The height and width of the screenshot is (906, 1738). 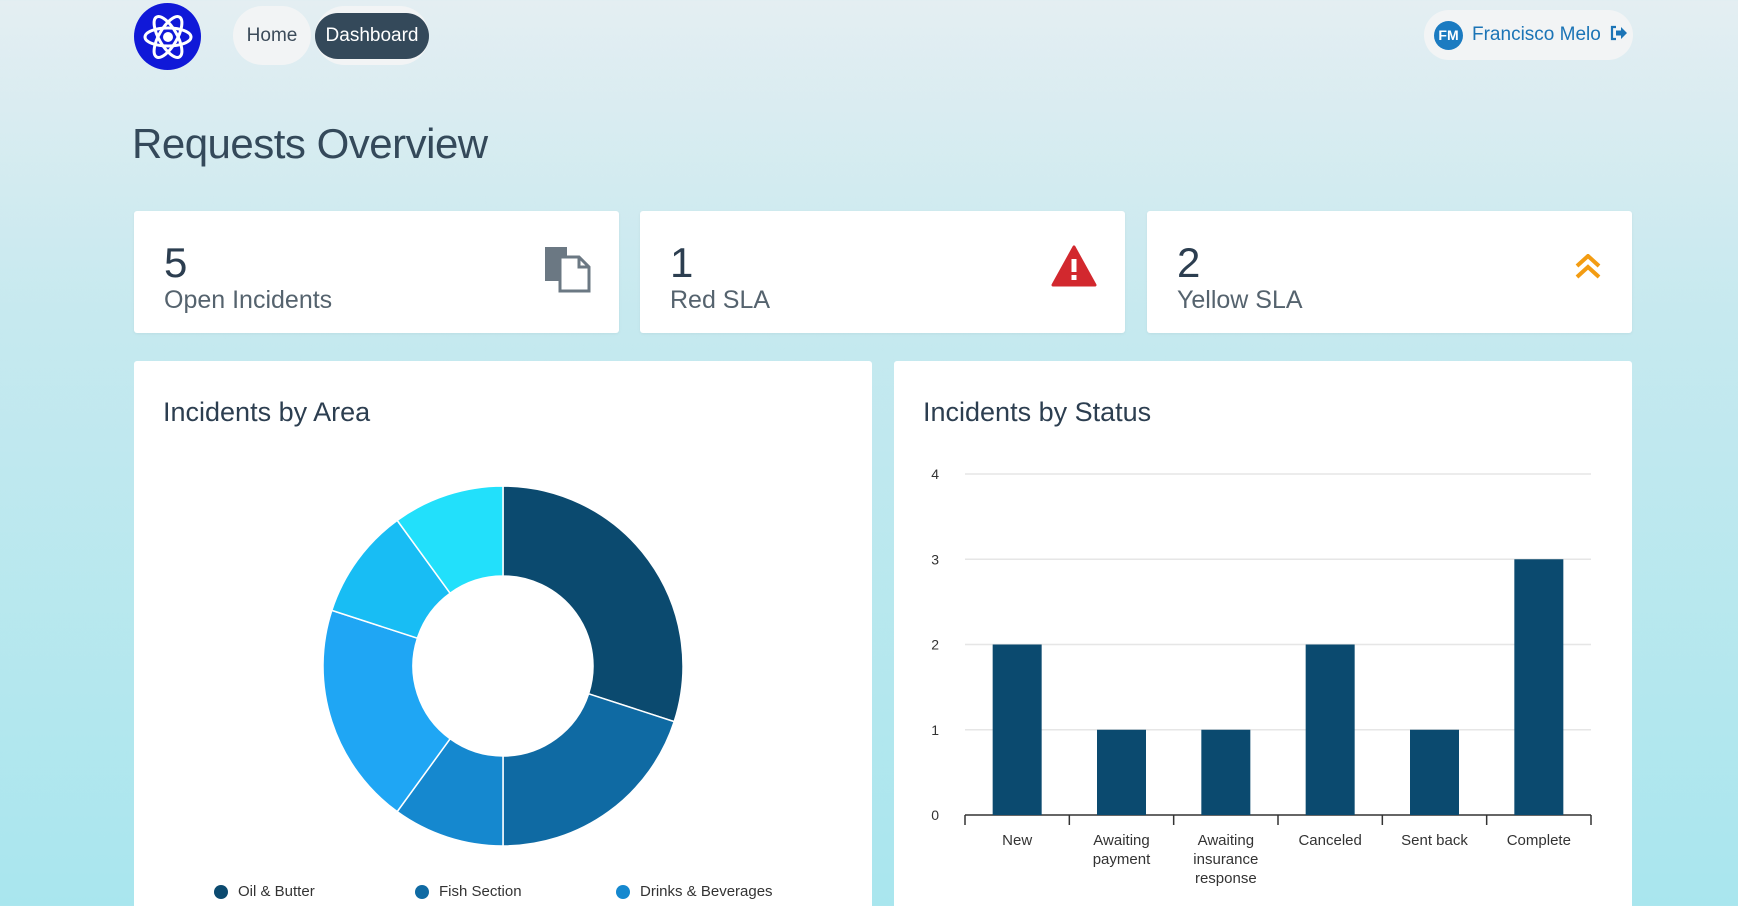 What do you see at coordinates (248, 300) in the screenshot?
I see `kpi-label: Open Incidents` at bounding box center [248, 300].